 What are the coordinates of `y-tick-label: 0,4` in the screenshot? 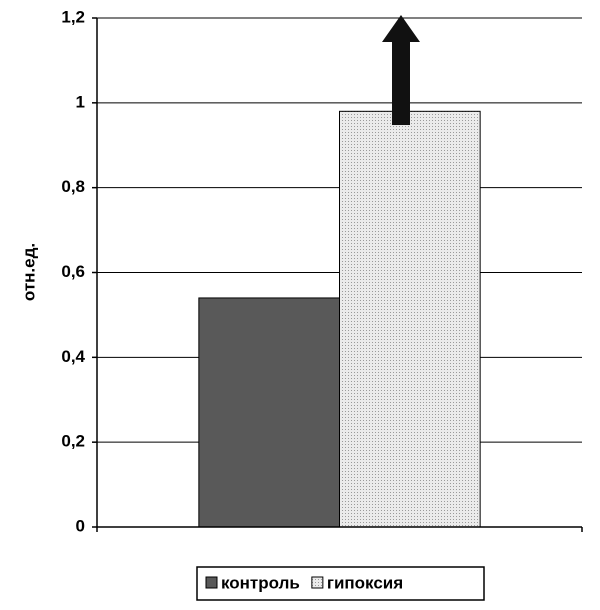 It's located at (73, 356).